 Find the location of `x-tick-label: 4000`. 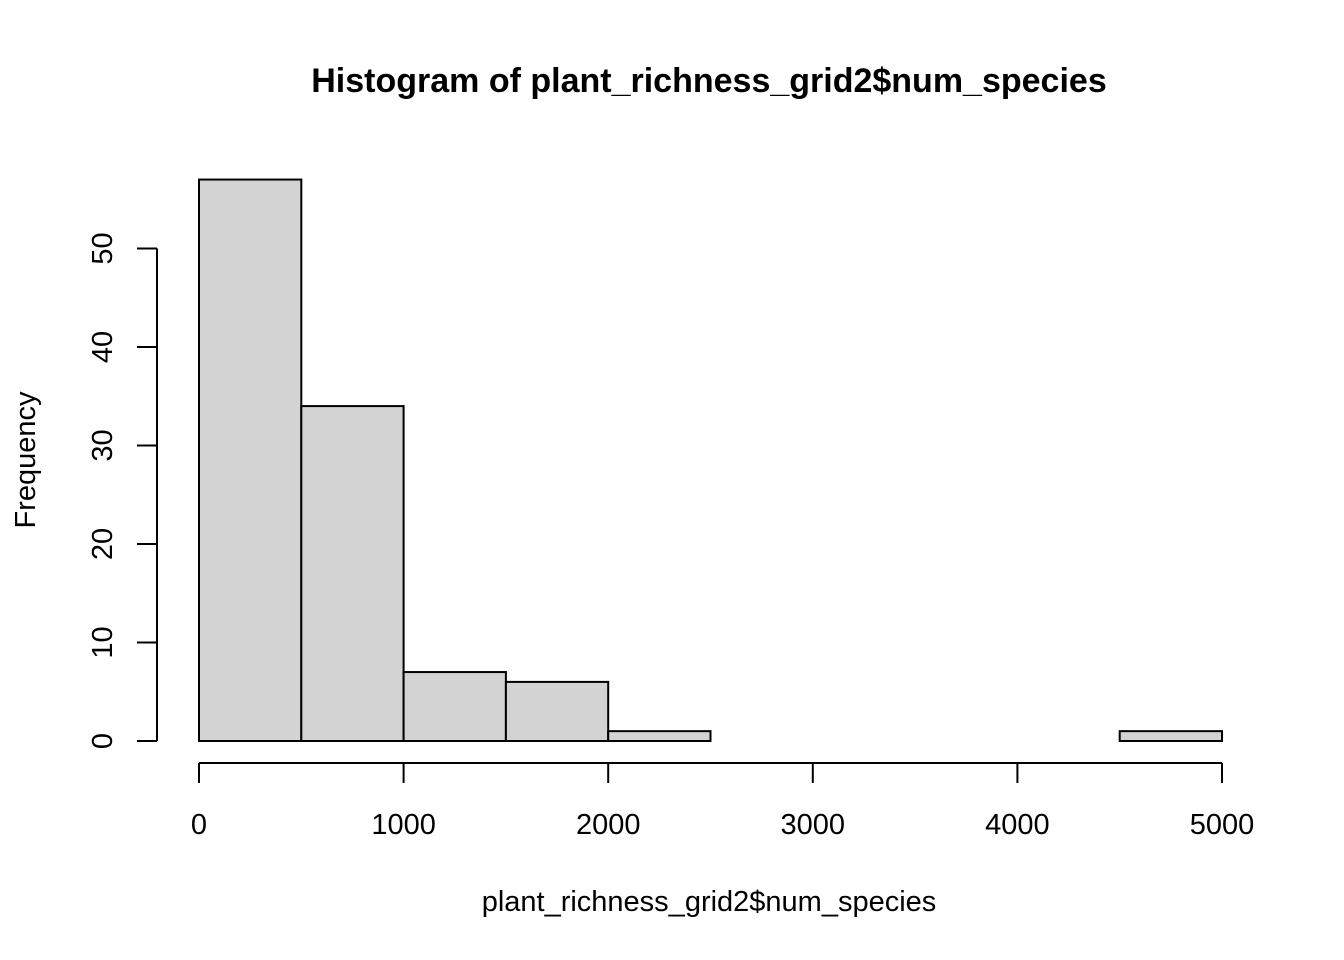

x-tick-label: 4000 is located at coordinates (1017, 825).